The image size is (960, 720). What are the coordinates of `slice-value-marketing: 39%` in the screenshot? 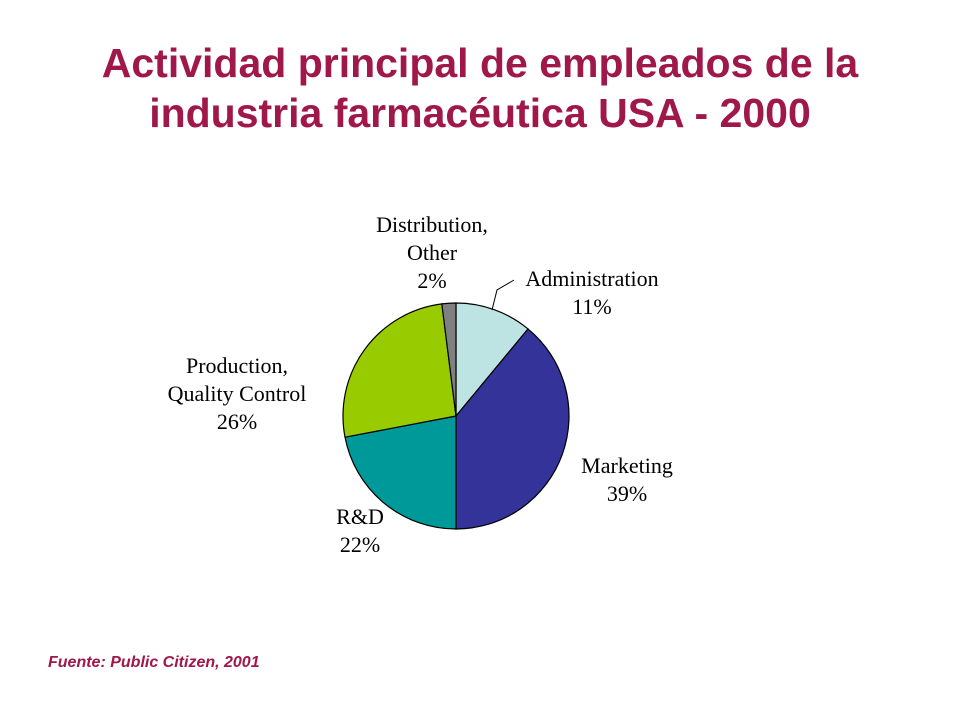 It's located at (627, 493).